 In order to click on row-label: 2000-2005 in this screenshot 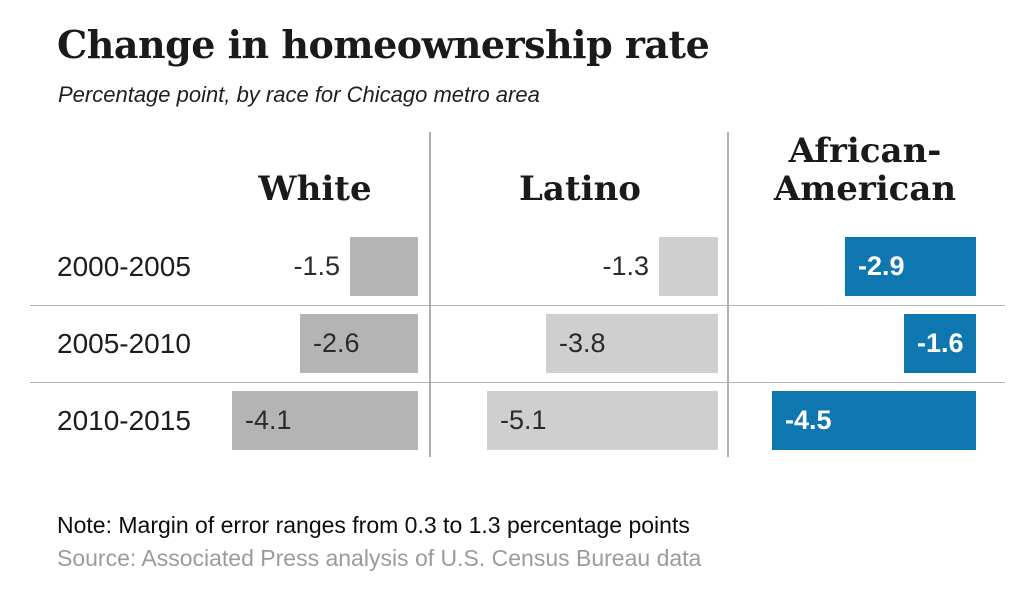, I will do `click(124, 266)`.